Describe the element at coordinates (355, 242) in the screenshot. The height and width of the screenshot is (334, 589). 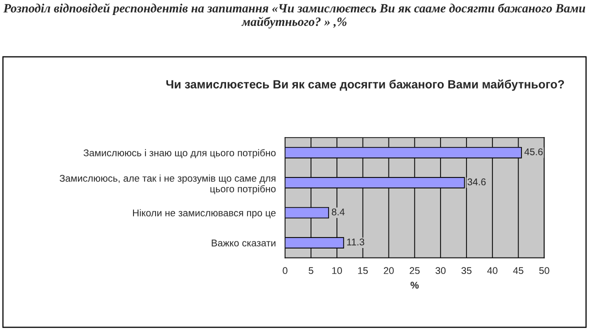
I see `data-label: 11.3` at that location.